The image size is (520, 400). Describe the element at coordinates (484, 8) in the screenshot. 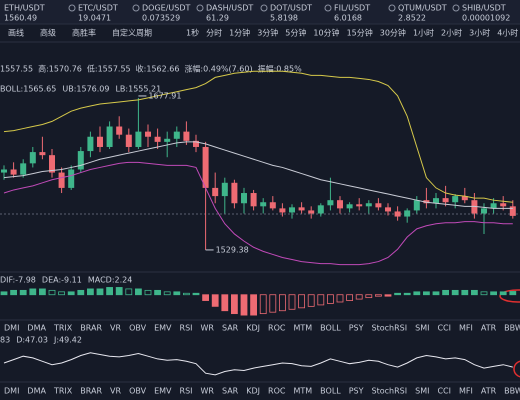

I see `ticker-symbol: SHIB/USDT` at that location.